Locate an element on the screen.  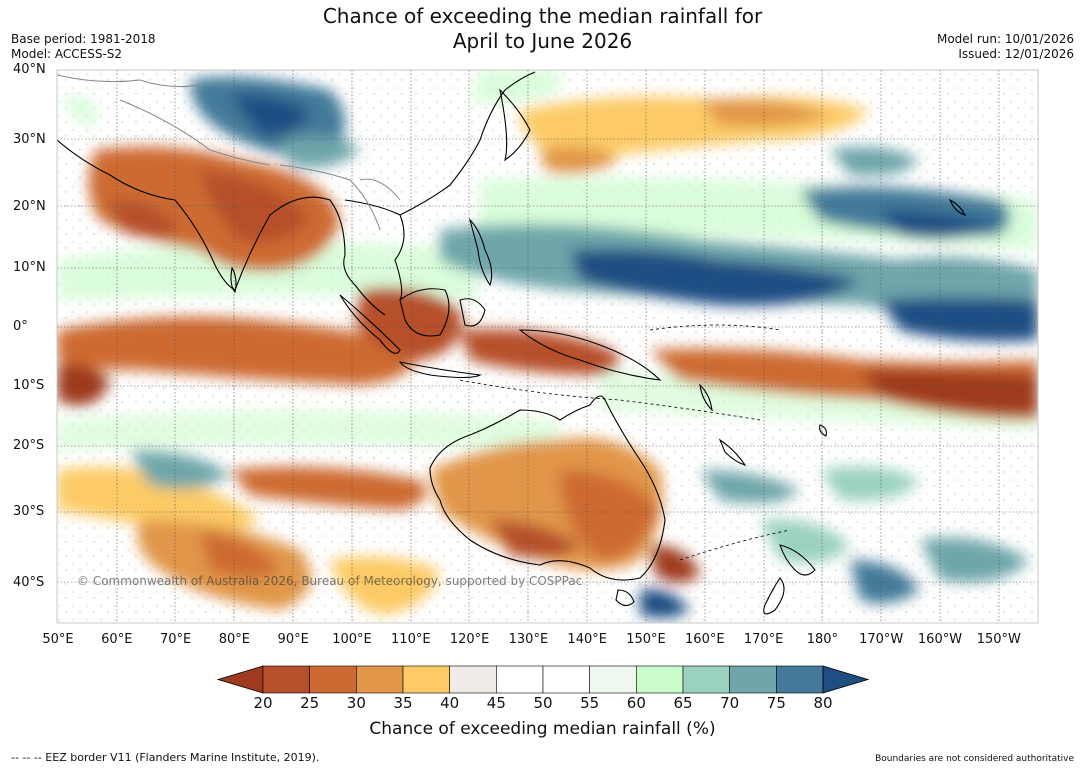
lon-label: 180° is located at coordinates (822, 639).